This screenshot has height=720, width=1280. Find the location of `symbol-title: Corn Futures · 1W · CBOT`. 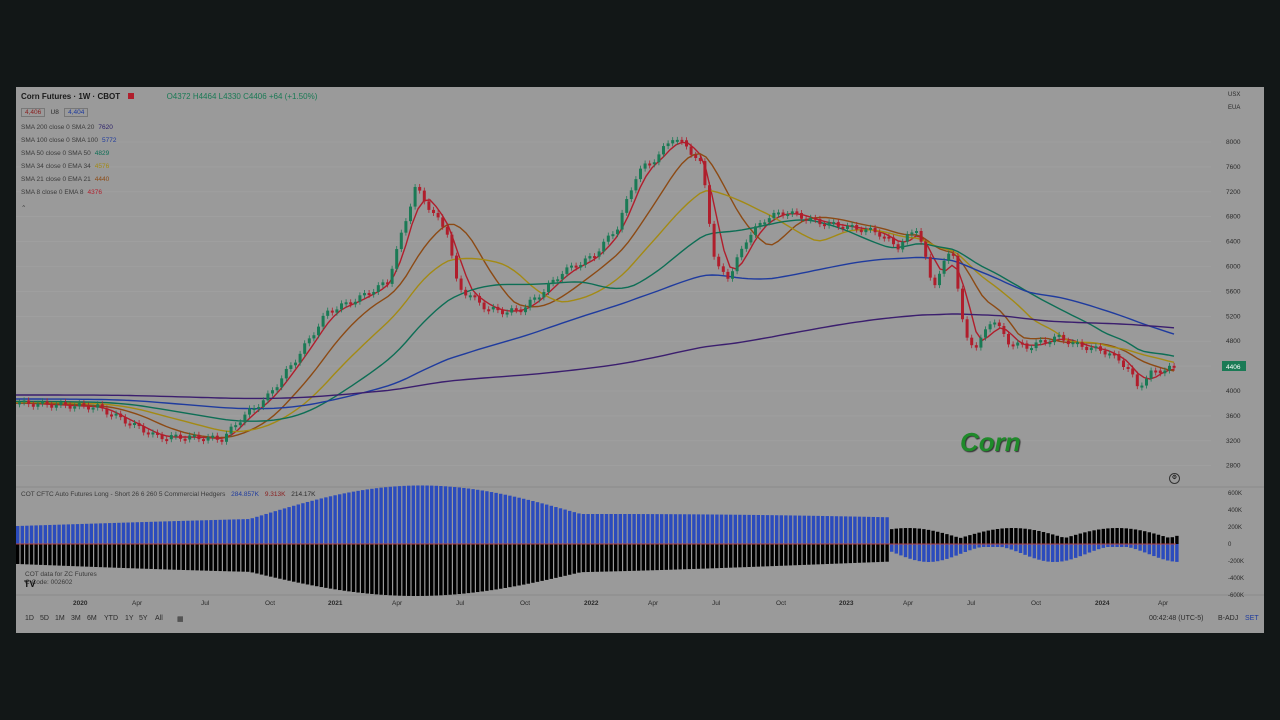

symbol-title: Corn Futures · 1W · CBOT is located at coordinates (71, 96).